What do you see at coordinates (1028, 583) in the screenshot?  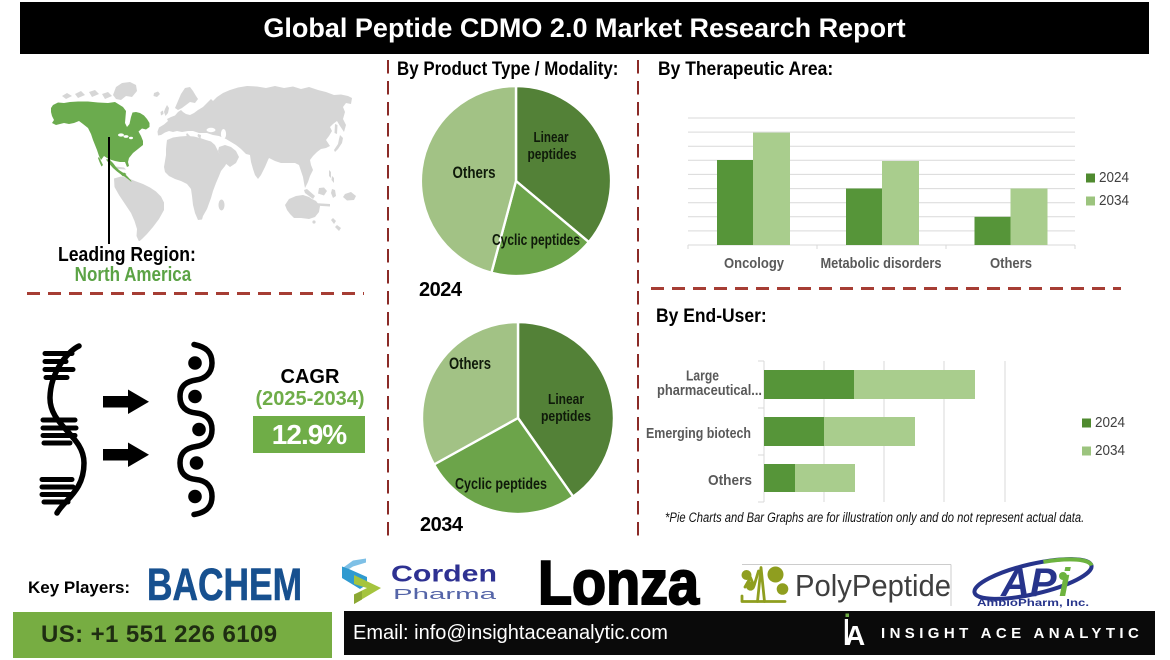 I see `svg-text: AP` at bounding box center [1028, 583].